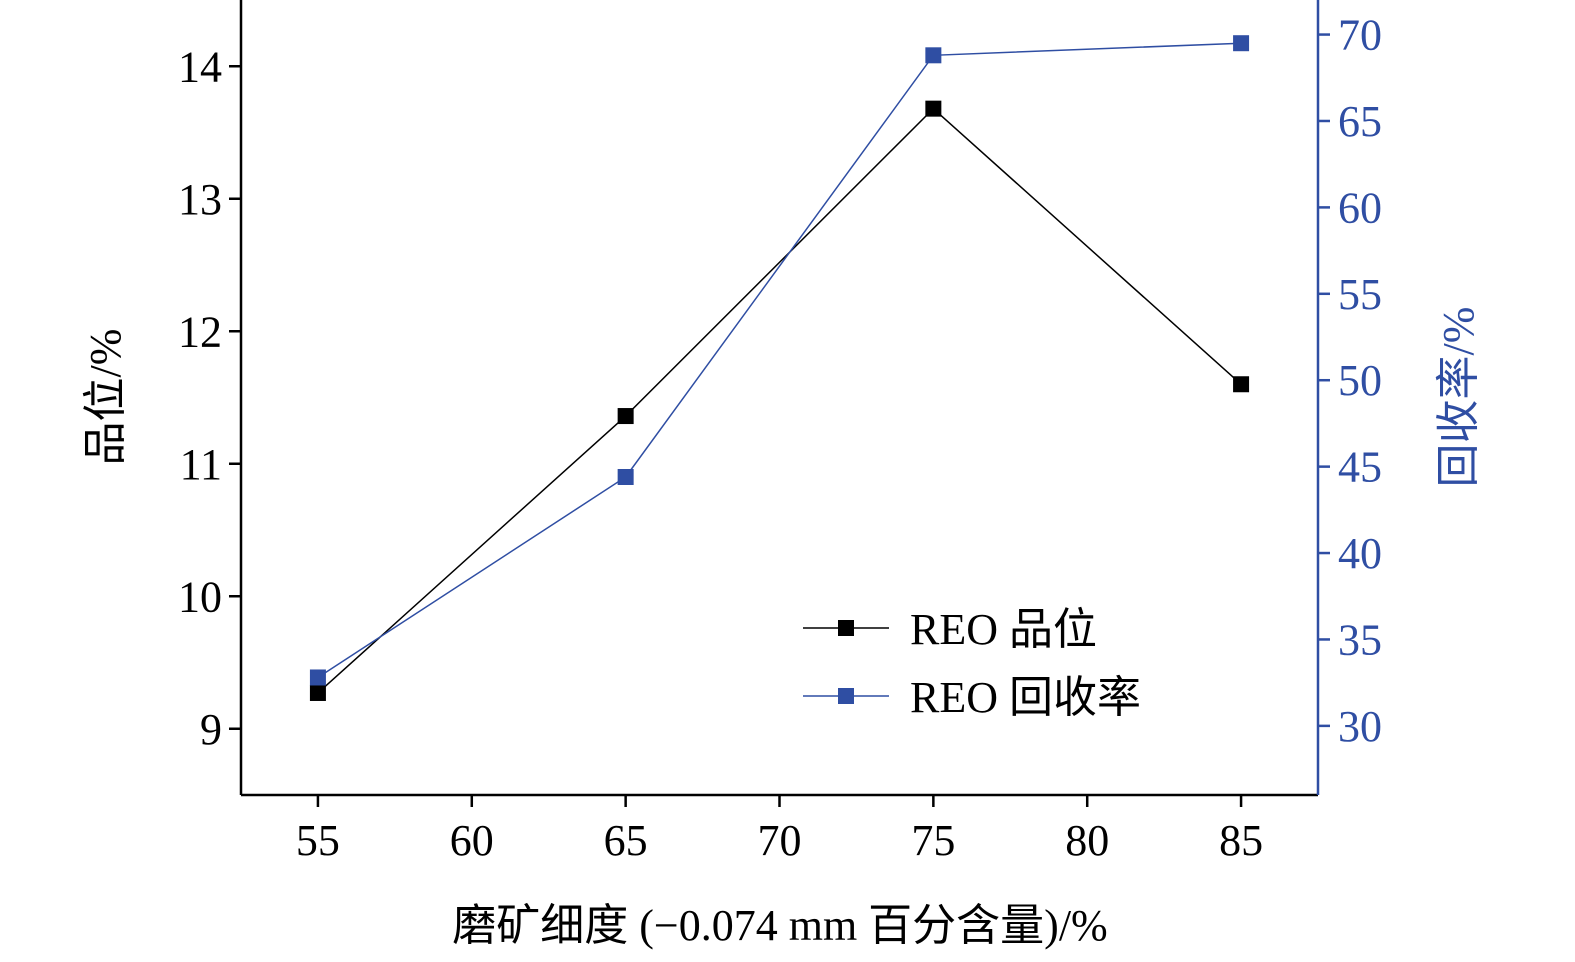  I want to click on x-tick-label: 75, so click(933, 840).